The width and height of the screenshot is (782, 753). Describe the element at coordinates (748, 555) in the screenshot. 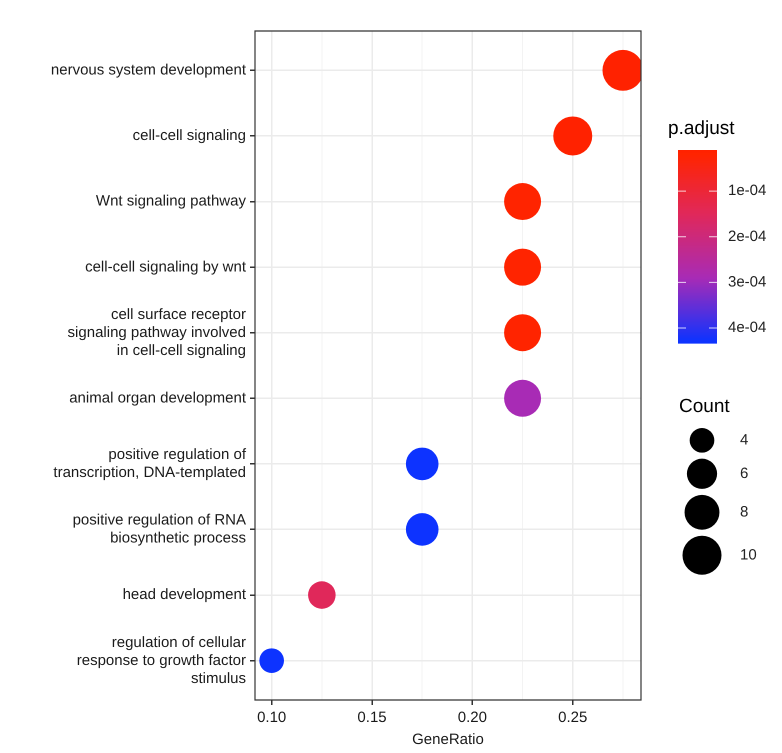

I see `legend-label: 10` at that location.